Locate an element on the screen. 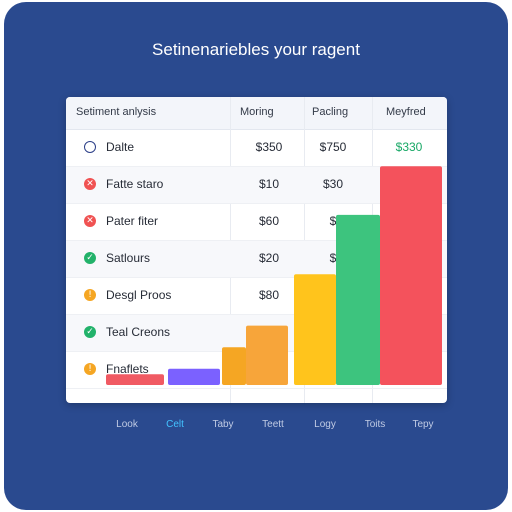  row-label: Fnaflets is located at coordinates (127, 369).